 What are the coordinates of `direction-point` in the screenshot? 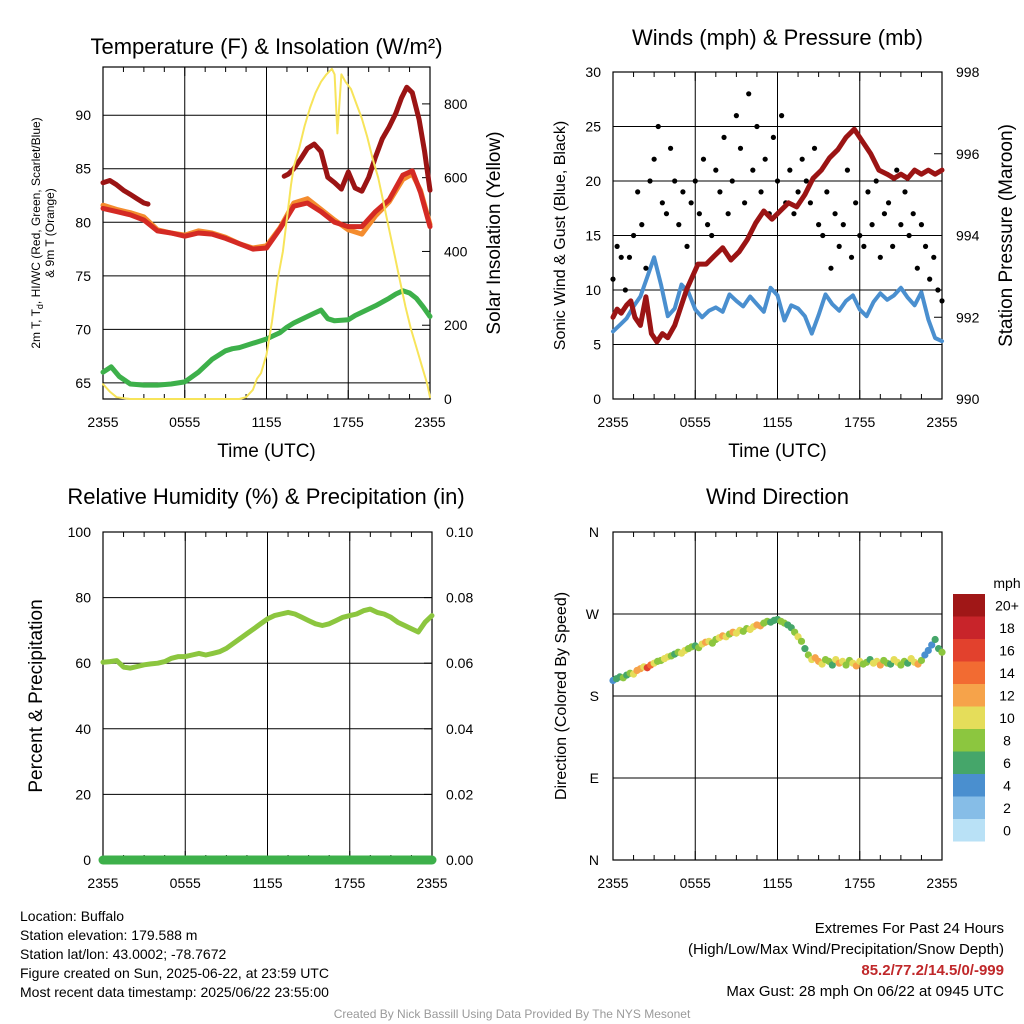 It's located at (932, 645).